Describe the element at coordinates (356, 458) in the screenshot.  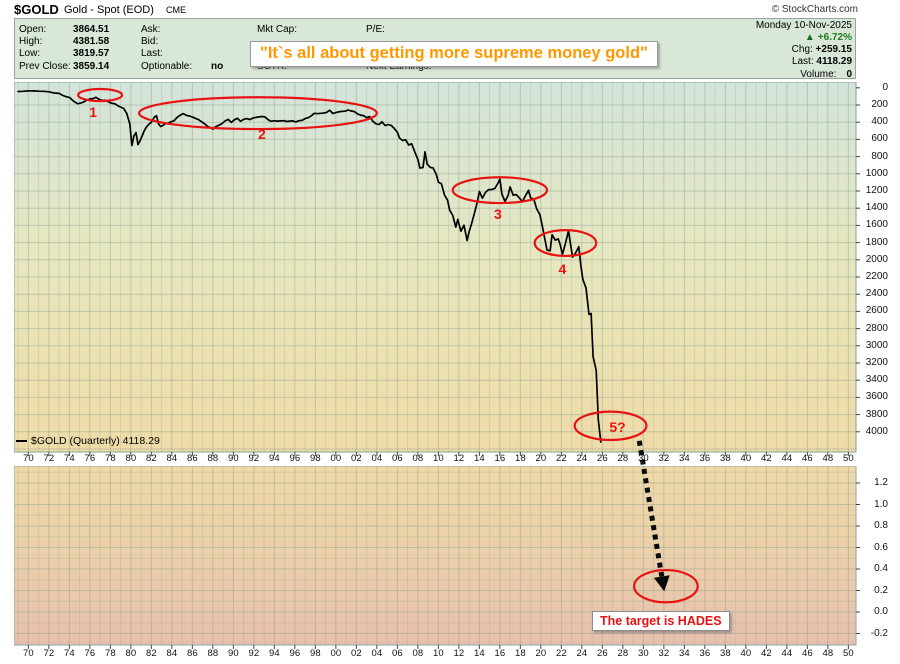
I see `x-axis-label-main: 02` at that location.